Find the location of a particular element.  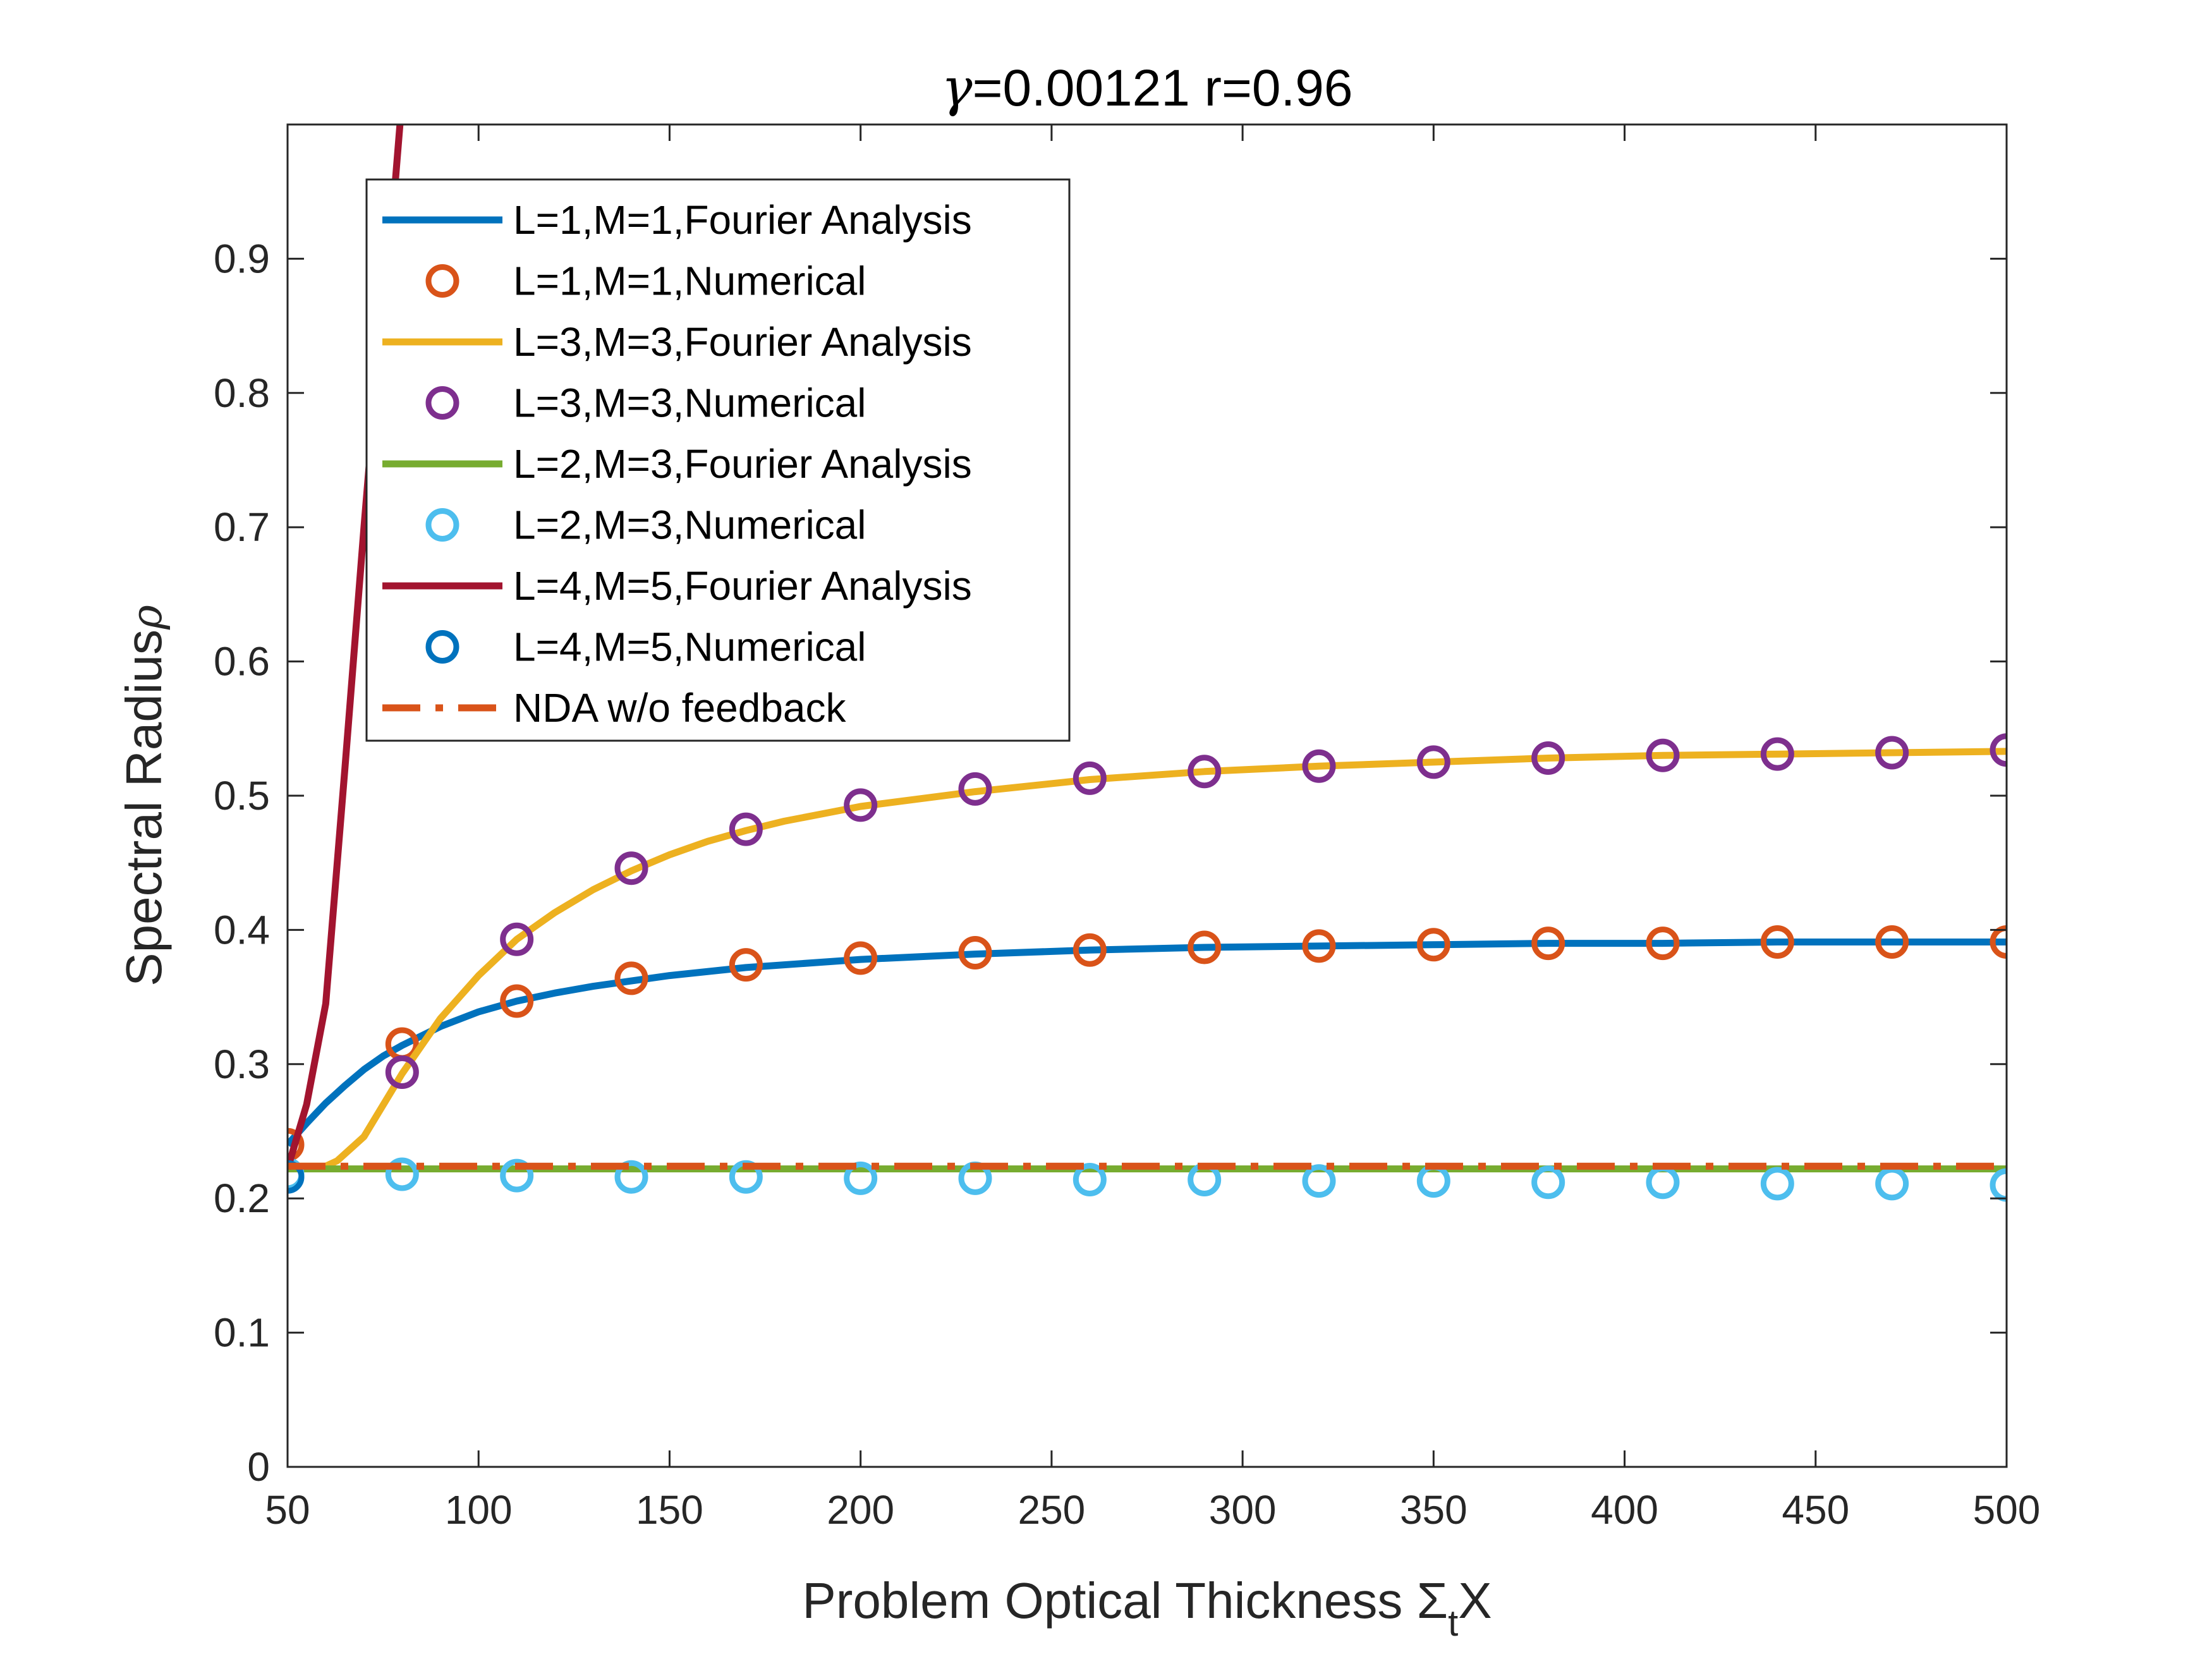

x-tick-label: 200 is located at coordinates (860, 1510).